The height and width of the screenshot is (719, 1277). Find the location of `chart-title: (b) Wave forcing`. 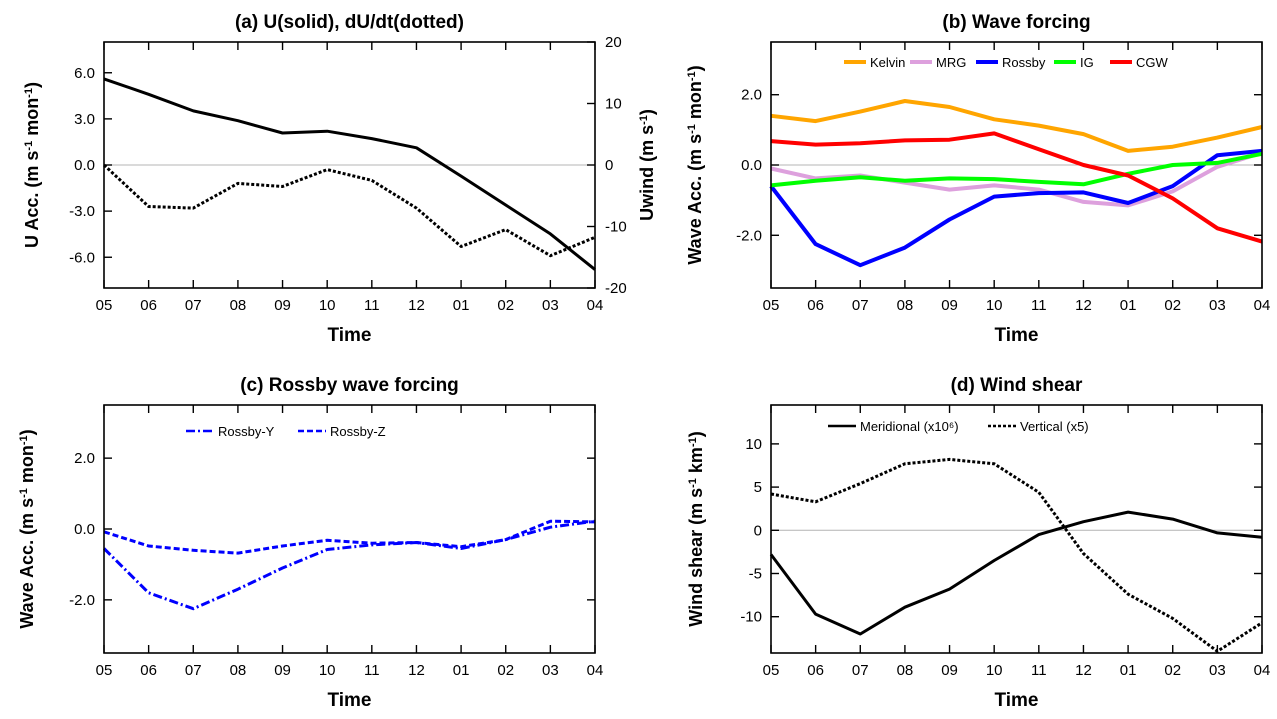

chart-title: (b) Wave forcing is located at coordinates (1016, 22).